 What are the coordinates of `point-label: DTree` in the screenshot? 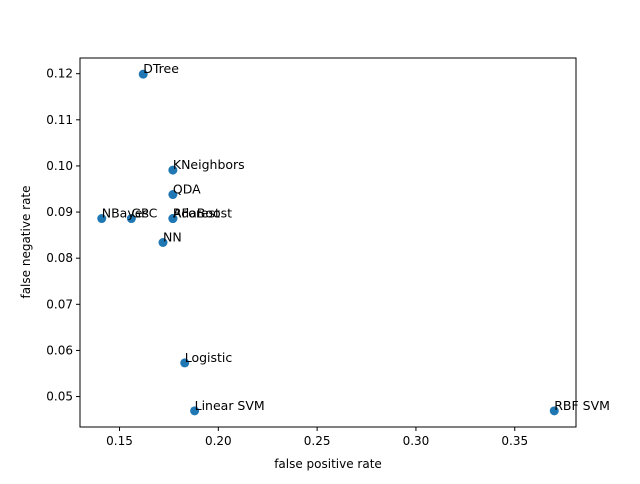 It's located at (161, 68).